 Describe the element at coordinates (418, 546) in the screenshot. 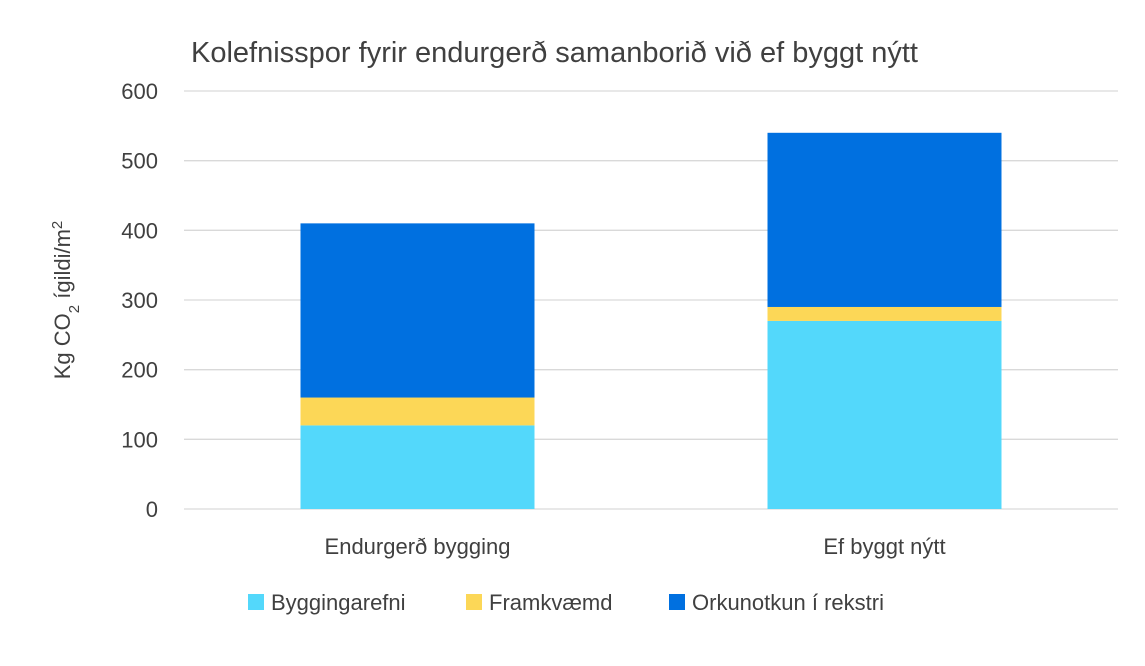

I see `x-category-label: Endurgerð bygging` at that location.